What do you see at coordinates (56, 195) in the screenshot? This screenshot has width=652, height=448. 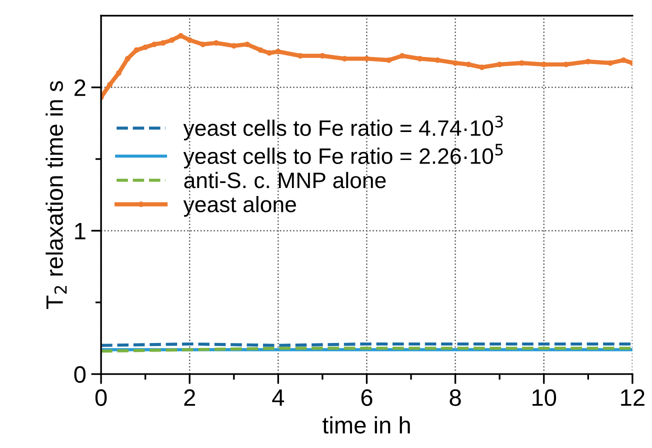 I see `y-axis-title: T$_{2}$ relaxation time in s` at bounding box center [56, 195].